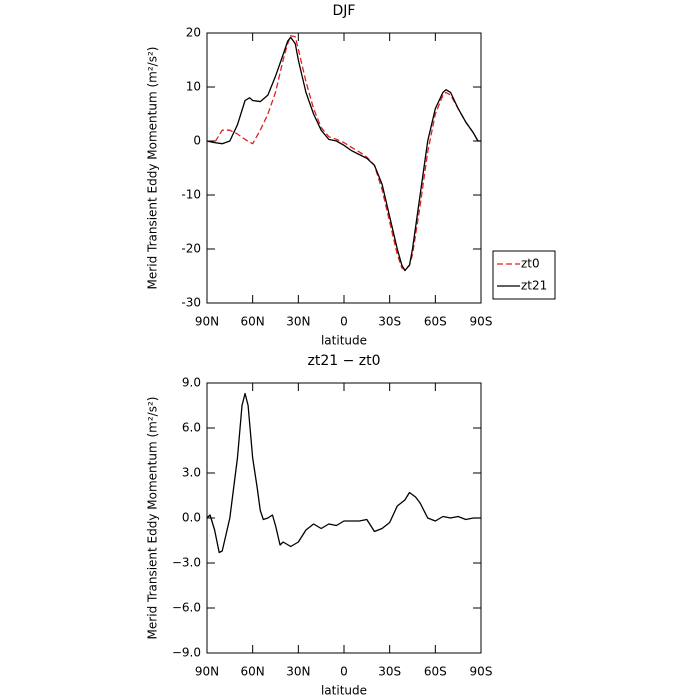  I want to click on y-tick-label: −3.0, so click(186, 563).